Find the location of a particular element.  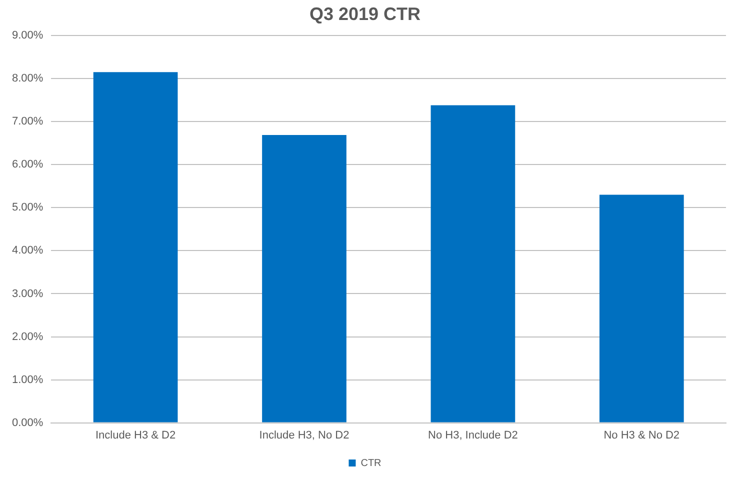

y-tick-label: 5.00% is located at coordinates (28, 208).